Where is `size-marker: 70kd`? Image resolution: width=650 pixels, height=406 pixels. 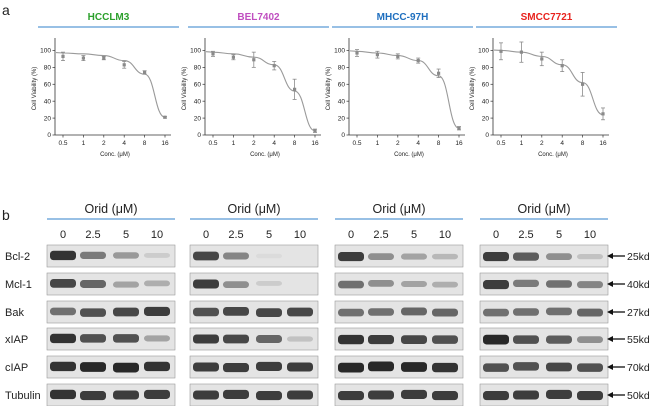
size-marker: 70kd is located at coordinates (628, 368).